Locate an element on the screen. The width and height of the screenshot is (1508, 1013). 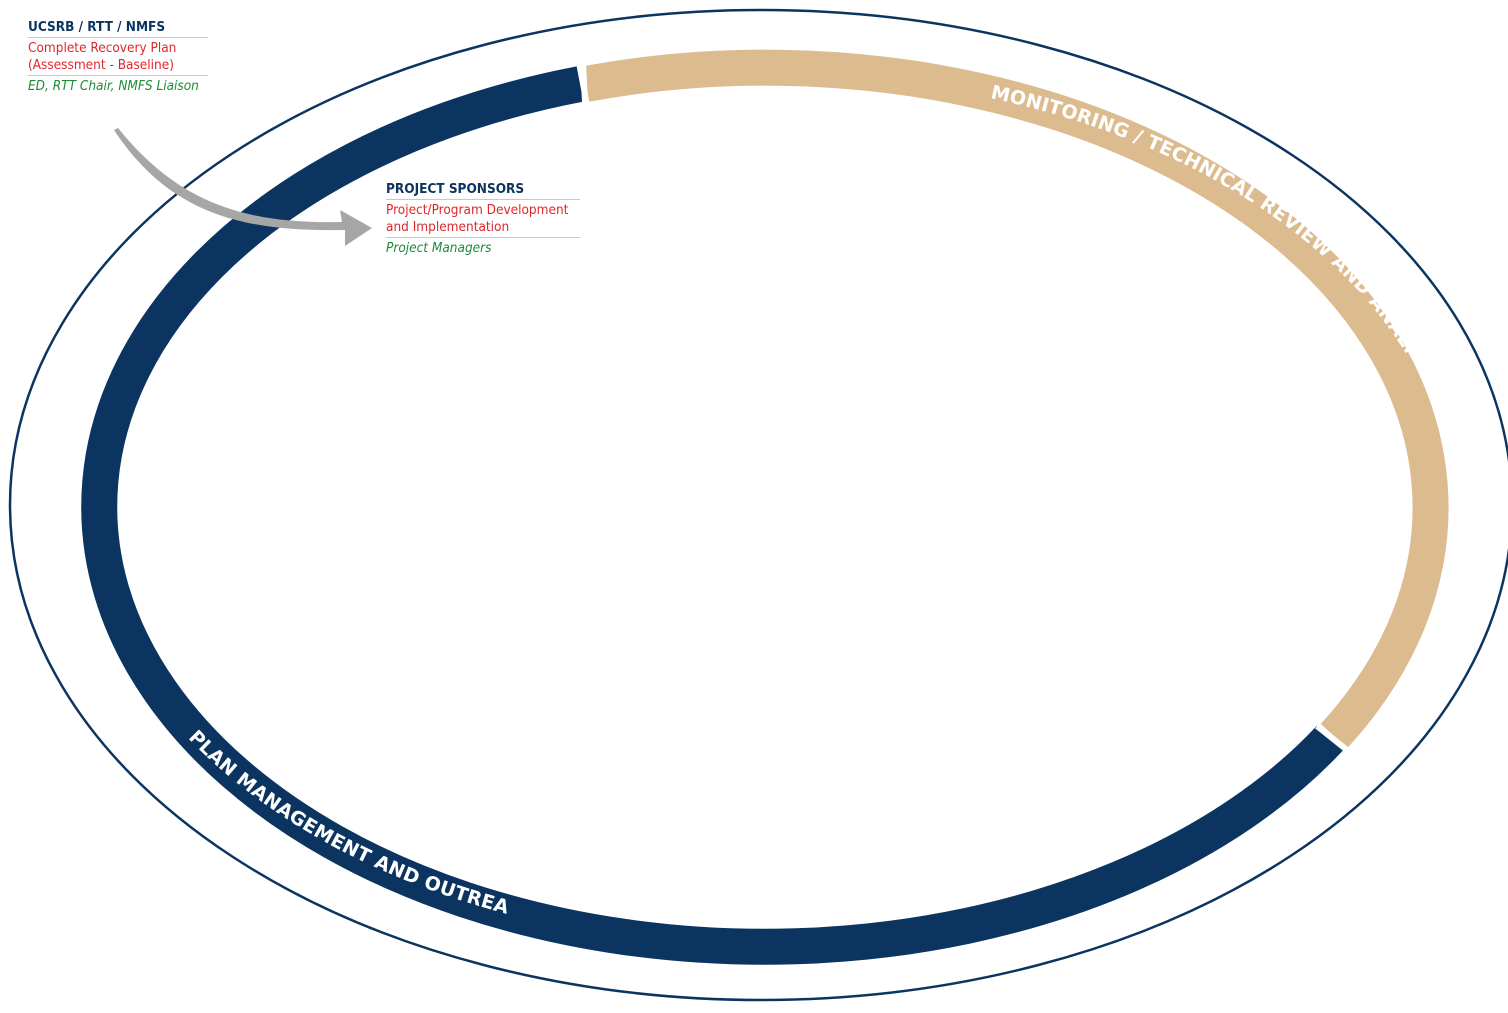
project-sponsors-box-title: PROJECT SPONSORS is located at coordinates (483, 190).